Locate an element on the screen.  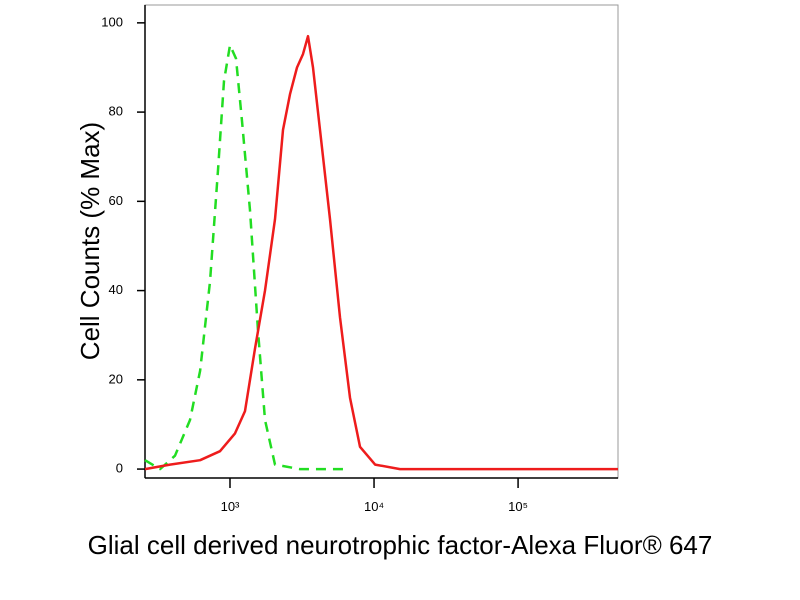
y-tick-label: 20 is located at coordinates (116, 378).